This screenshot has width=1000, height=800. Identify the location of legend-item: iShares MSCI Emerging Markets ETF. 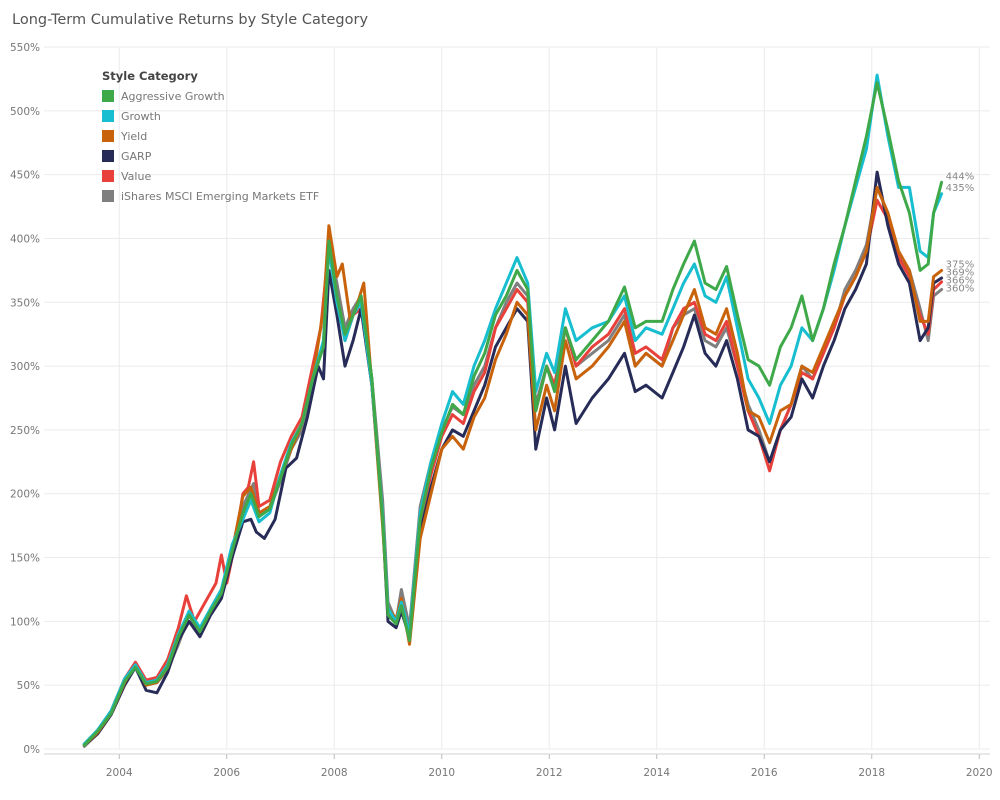
(210, 196).